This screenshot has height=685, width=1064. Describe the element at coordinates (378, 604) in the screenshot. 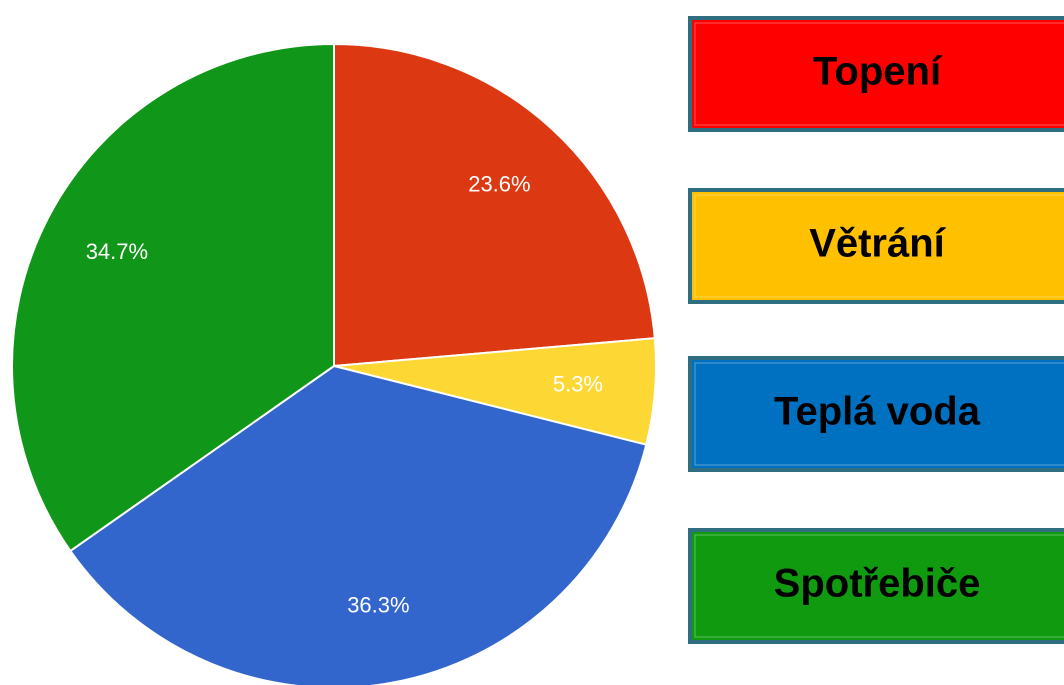

I see `value-label: 36.3%` at that location.